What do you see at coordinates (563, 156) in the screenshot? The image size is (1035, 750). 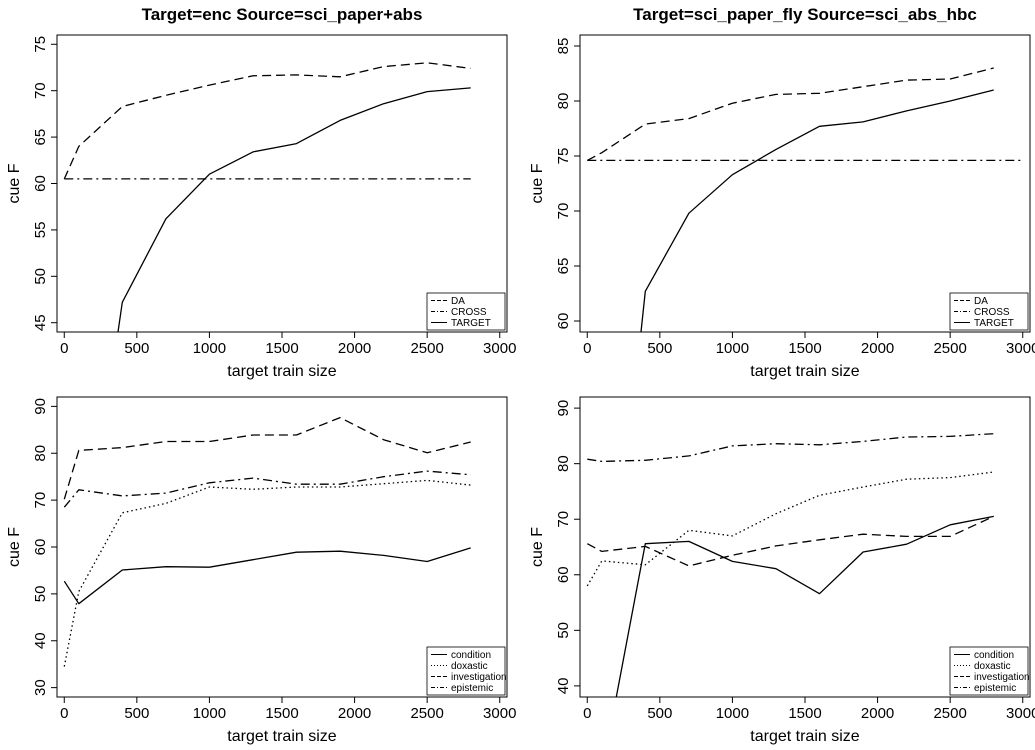 I see `y-tick-label: 75` at bounding box center [563, 156].